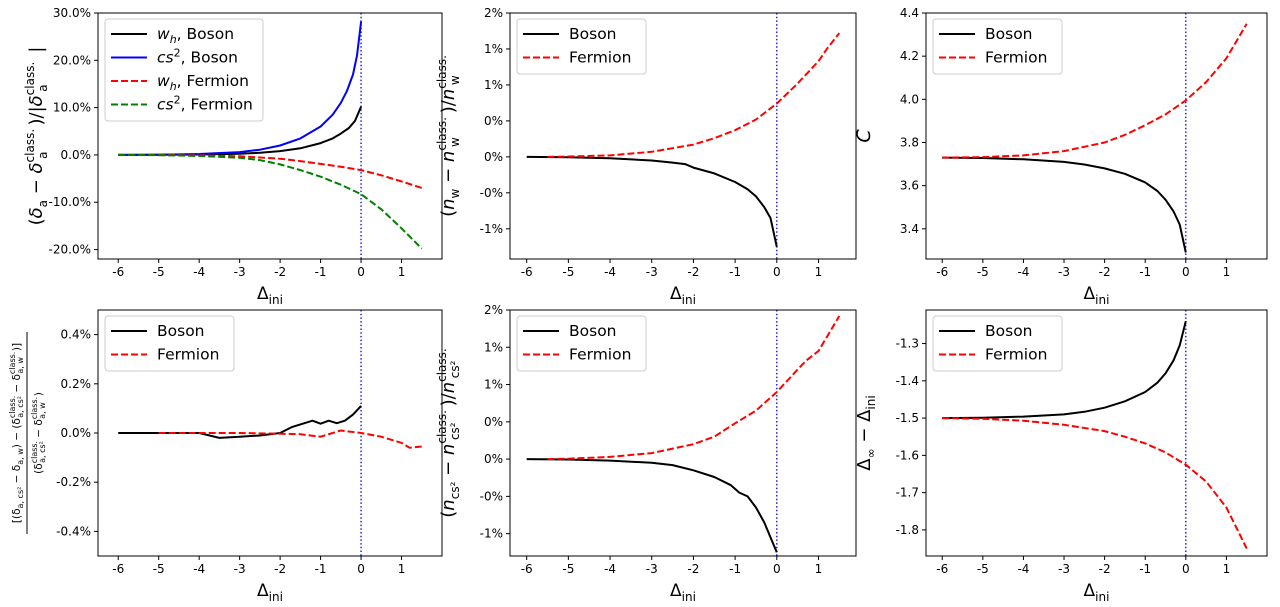 Image resolution: width=1280 pixels, height=607 pixels. What do you see at coordinates (907, 381) in the screenshot?
I see `y-tick-label: -1.4` at bounding box center [907, 381].